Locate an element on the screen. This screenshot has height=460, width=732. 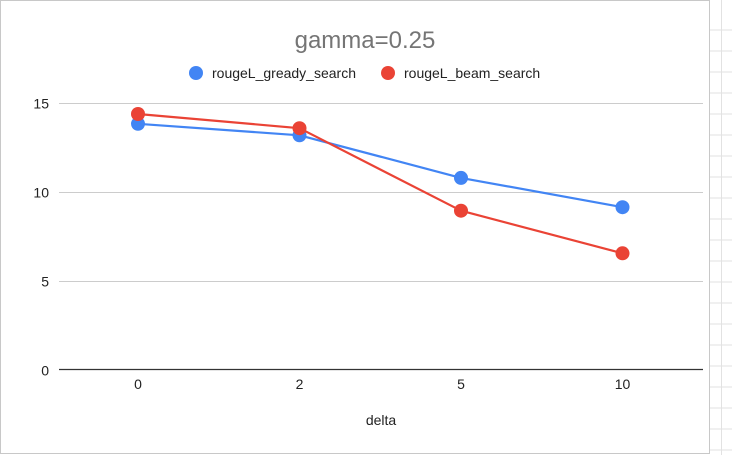
legend-item: rougeL_gready_search is located at coordinates (272, 73).